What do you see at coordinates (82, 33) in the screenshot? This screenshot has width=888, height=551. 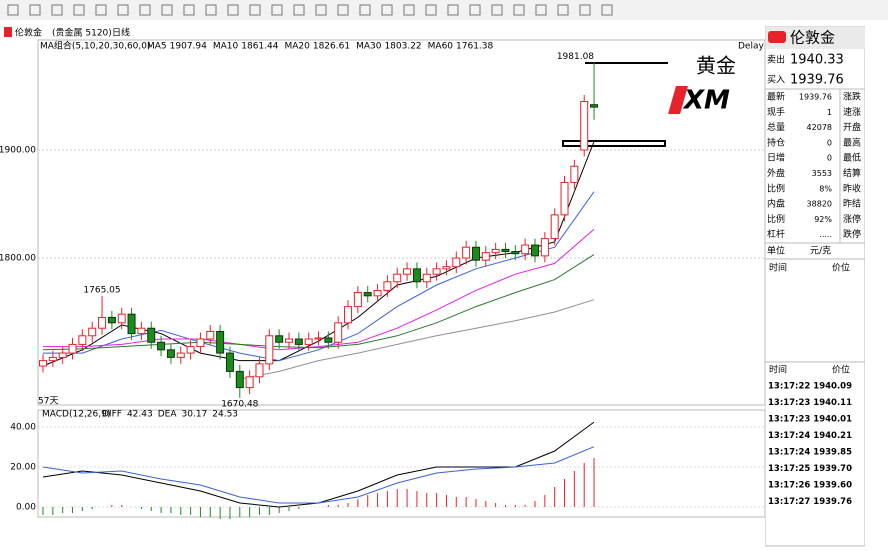 I see `header-group: (贵金属 5120)` at bounding box center [82, 33].